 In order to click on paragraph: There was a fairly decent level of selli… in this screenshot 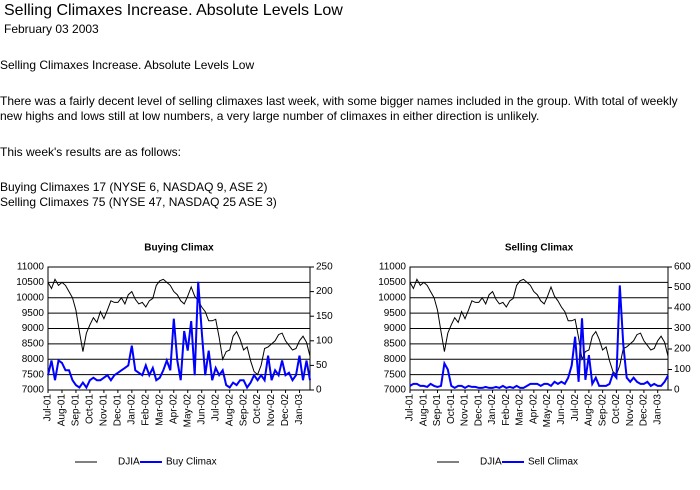, I will do `click(339, 108)`.